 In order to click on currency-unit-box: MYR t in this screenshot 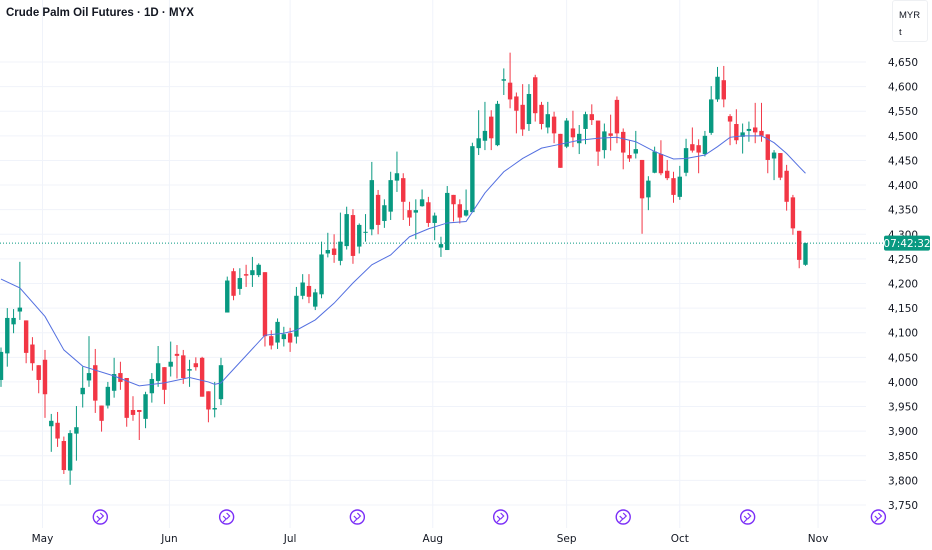, I will do `click(910, 21)`.